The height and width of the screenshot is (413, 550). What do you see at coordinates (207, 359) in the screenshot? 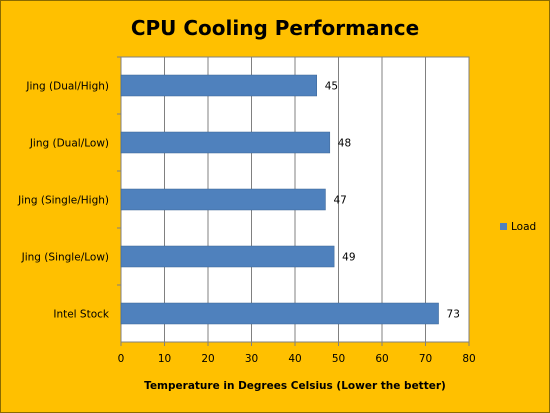
I see `x-tick-label: 20` at bounding box center [207, 359].